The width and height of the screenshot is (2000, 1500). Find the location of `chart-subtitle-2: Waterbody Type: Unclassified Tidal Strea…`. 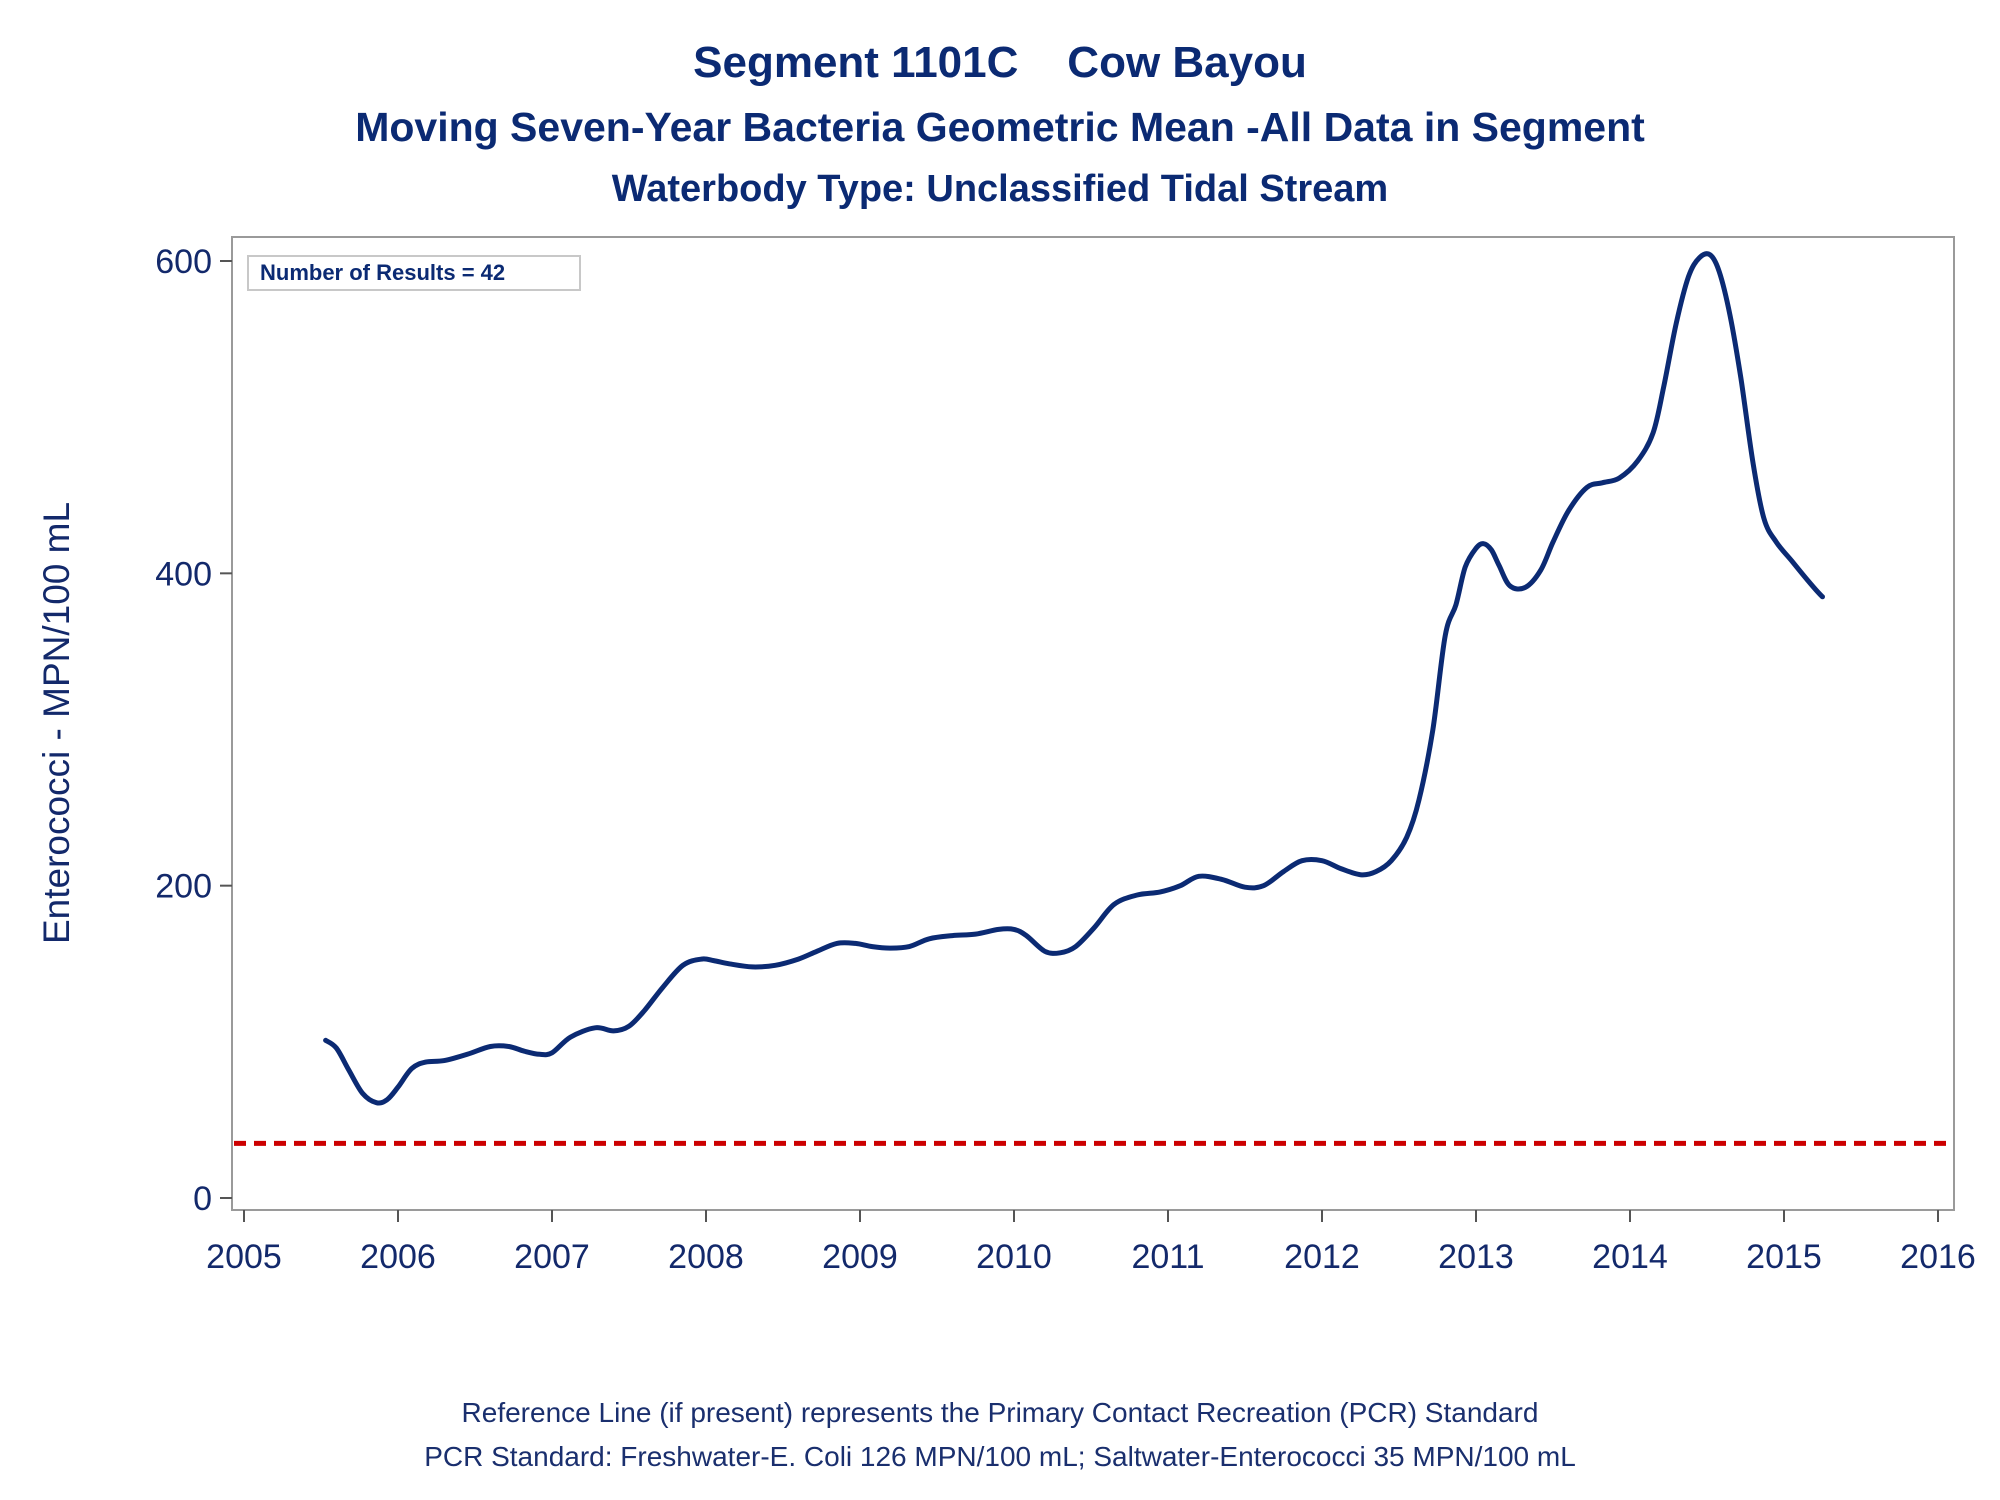

chart-subtitle-2: Waterbody Type: Unclassified Tidal Strea… is located at coordinates (1000, 189).